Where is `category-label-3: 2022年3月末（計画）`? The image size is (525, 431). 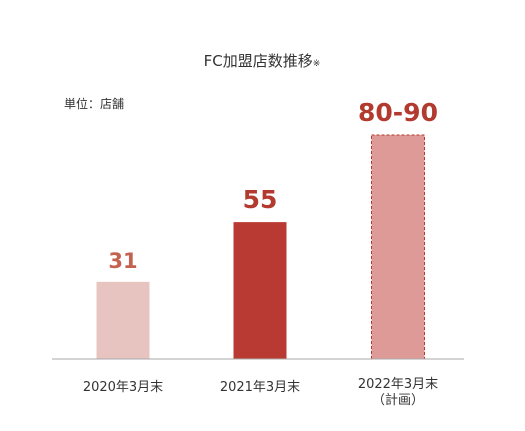 category-label-3: 2022年3月末（計画） is located at coordinates (398, 392).